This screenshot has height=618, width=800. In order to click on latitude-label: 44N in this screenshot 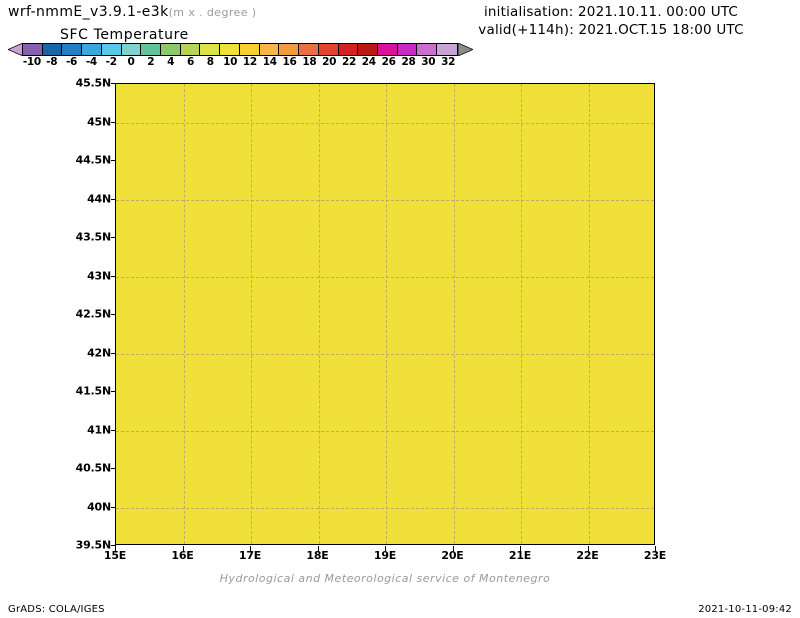, I will do `click(99, 198)`.